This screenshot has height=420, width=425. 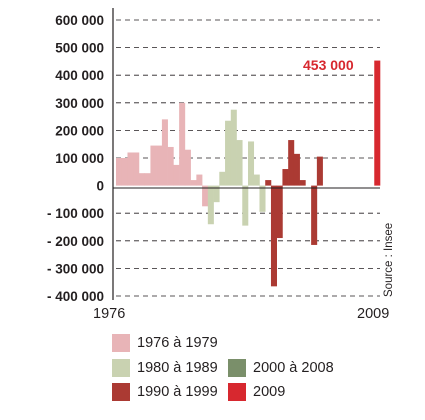 What do you see at coordinates (296, 169) in the screenshot?
I see `bar-1995` at bounding box center [296, 169].